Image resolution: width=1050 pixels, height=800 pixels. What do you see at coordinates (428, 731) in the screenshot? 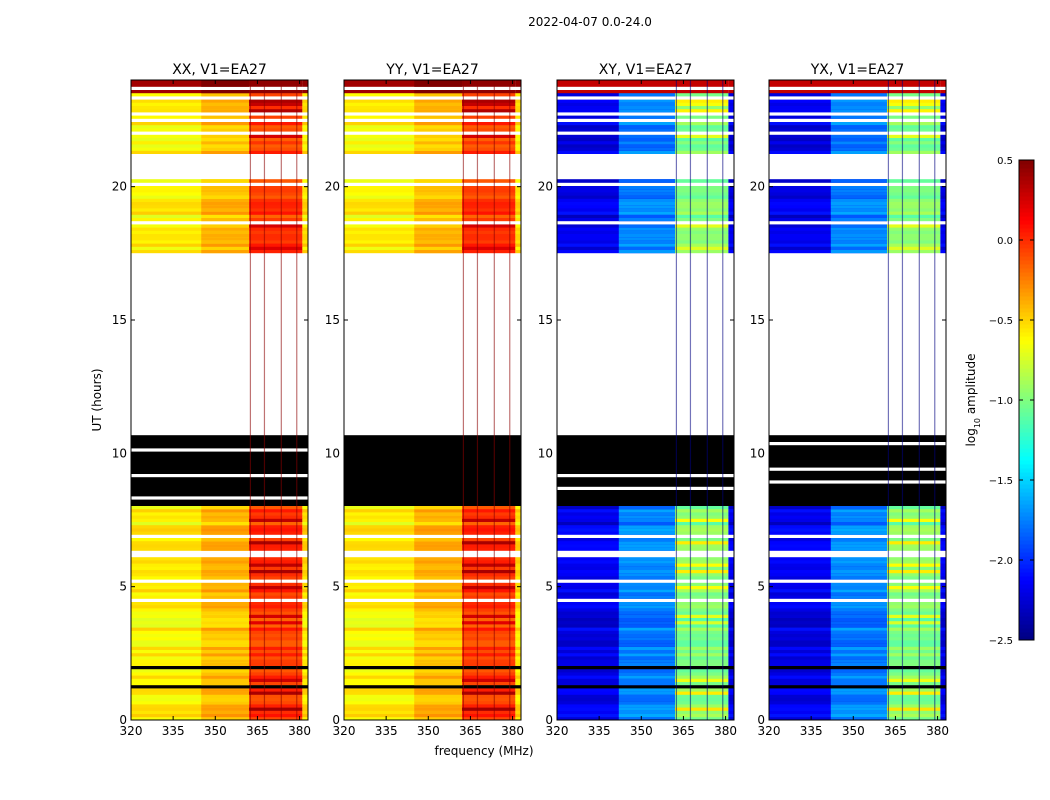
I see `x-tick-label: 350` at bounding box center [428, 731].